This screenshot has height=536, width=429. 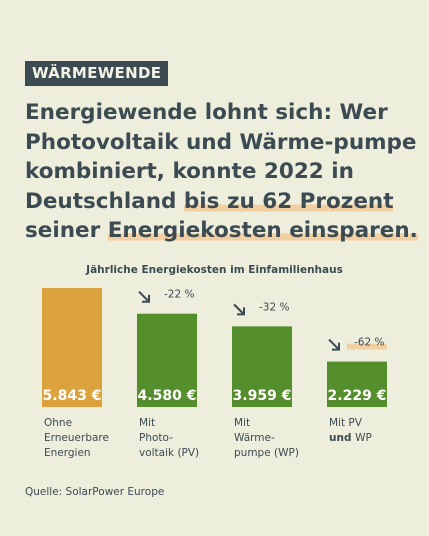 I want to click on bar-value-label: 4.580 €, so click(x=167, y=396).